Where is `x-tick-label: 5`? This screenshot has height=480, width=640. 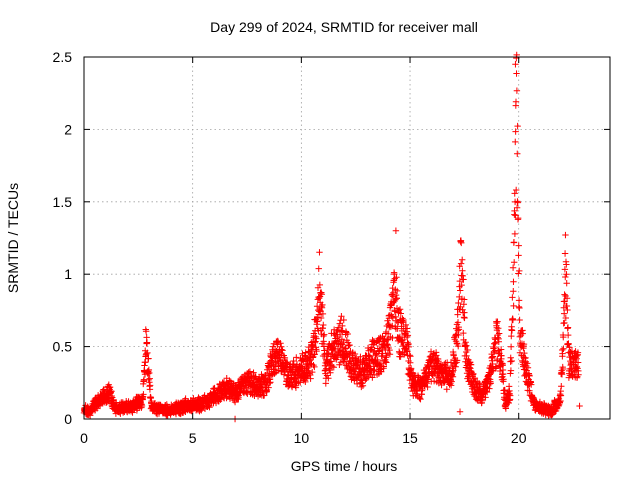
x-tick-label: 5 is located at coordinates (193, 438).